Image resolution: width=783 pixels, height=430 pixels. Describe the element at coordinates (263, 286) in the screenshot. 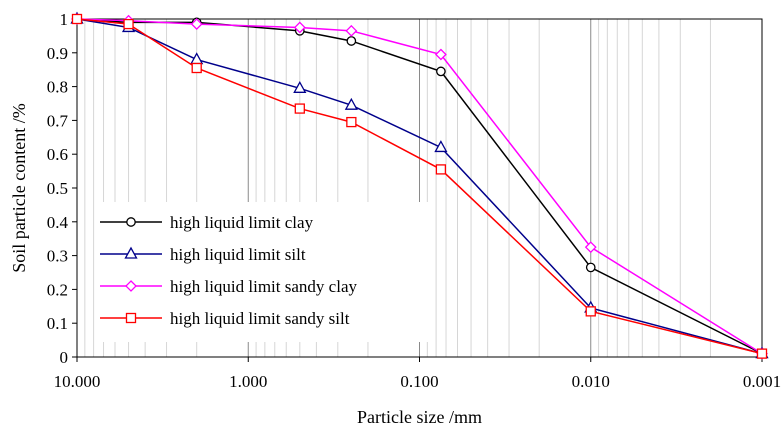

I see `legend-label: high liquid limit sandy clay` at that location.